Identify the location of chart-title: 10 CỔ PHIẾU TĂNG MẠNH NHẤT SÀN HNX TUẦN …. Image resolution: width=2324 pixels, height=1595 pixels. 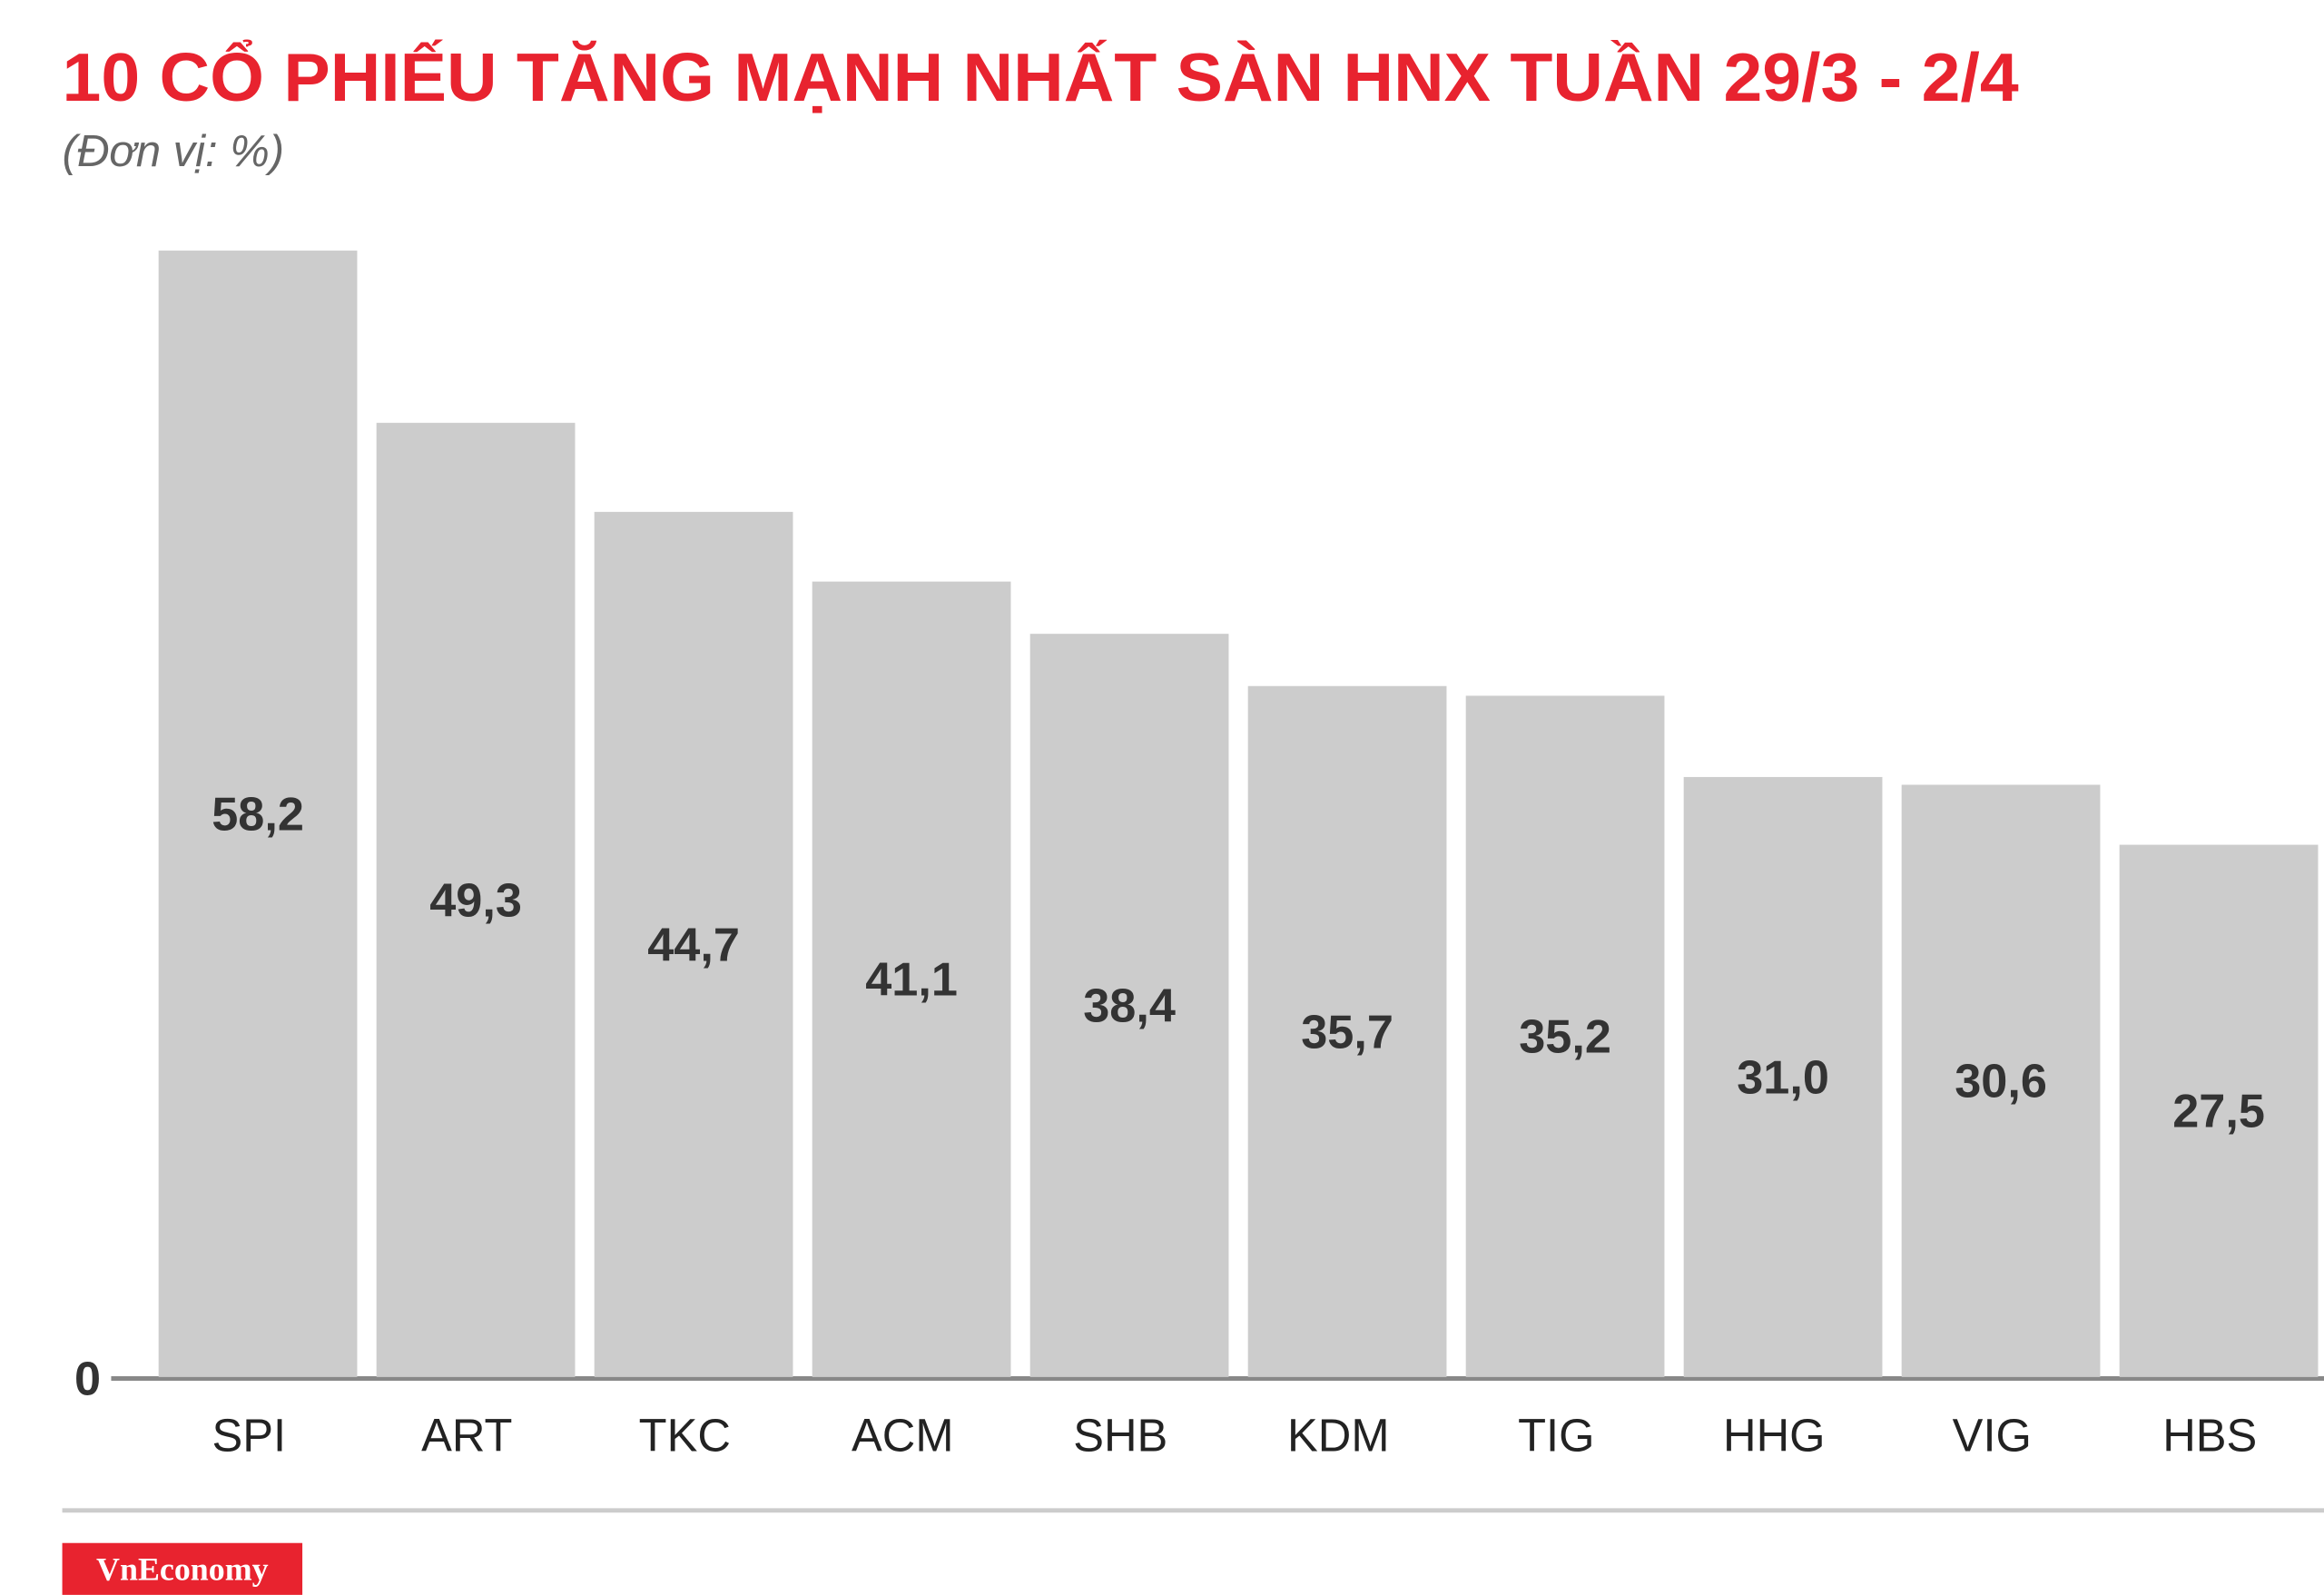
(1041, 77).